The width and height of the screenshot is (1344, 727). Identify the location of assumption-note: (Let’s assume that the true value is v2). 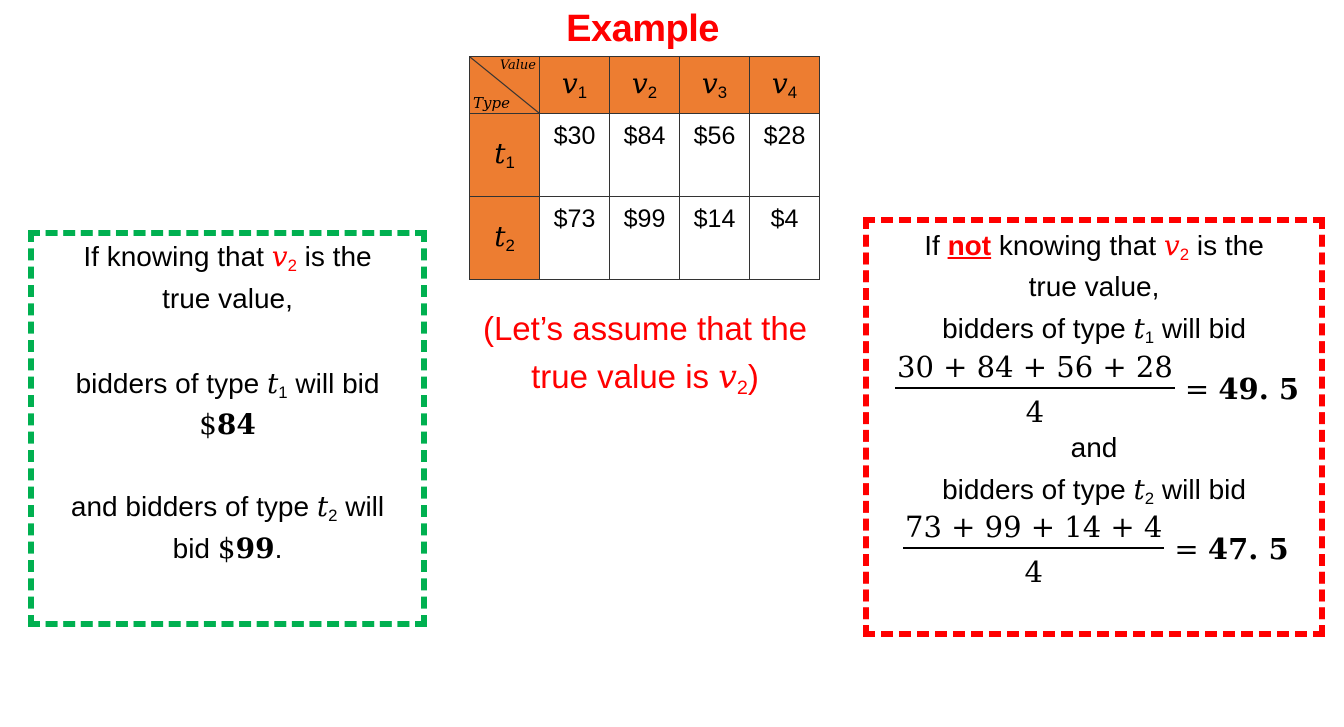
(645, 358).